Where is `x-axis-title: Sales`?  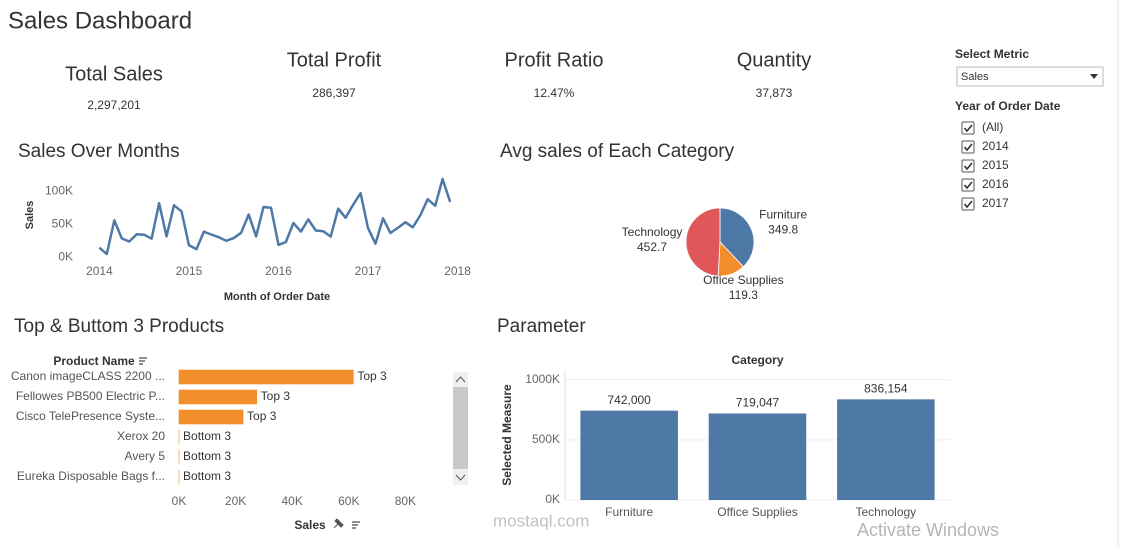 x-axis-title: Sales is located at coordinates (310, 525).